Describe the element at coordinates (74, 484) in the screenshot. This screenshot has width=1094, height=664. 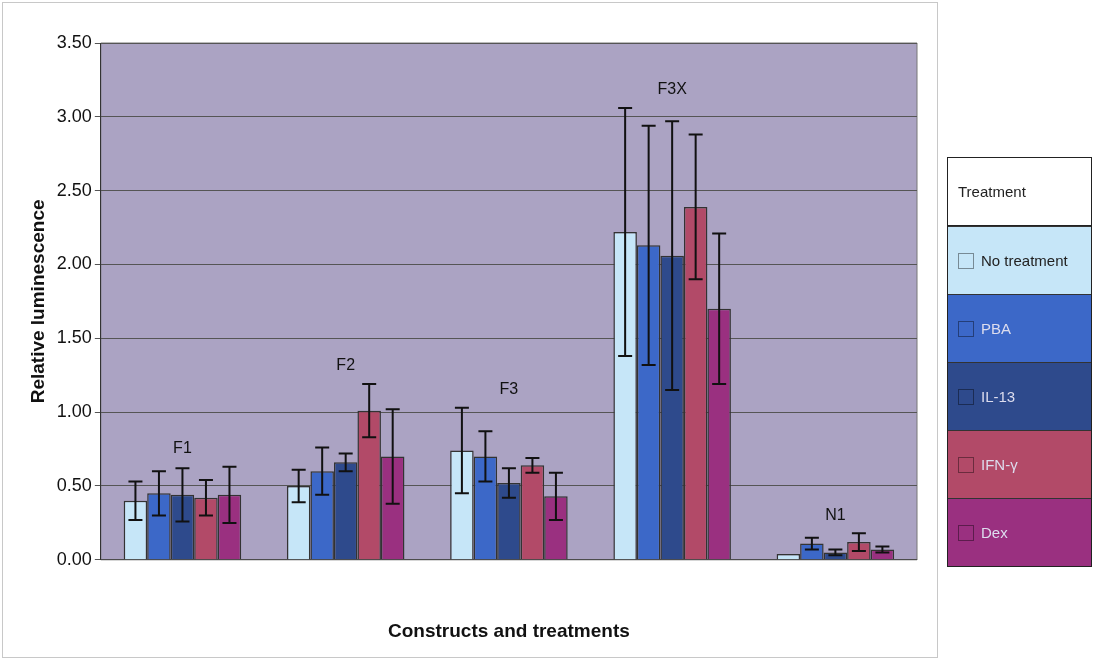
I see `y-tick-label: 0.50` at that location.